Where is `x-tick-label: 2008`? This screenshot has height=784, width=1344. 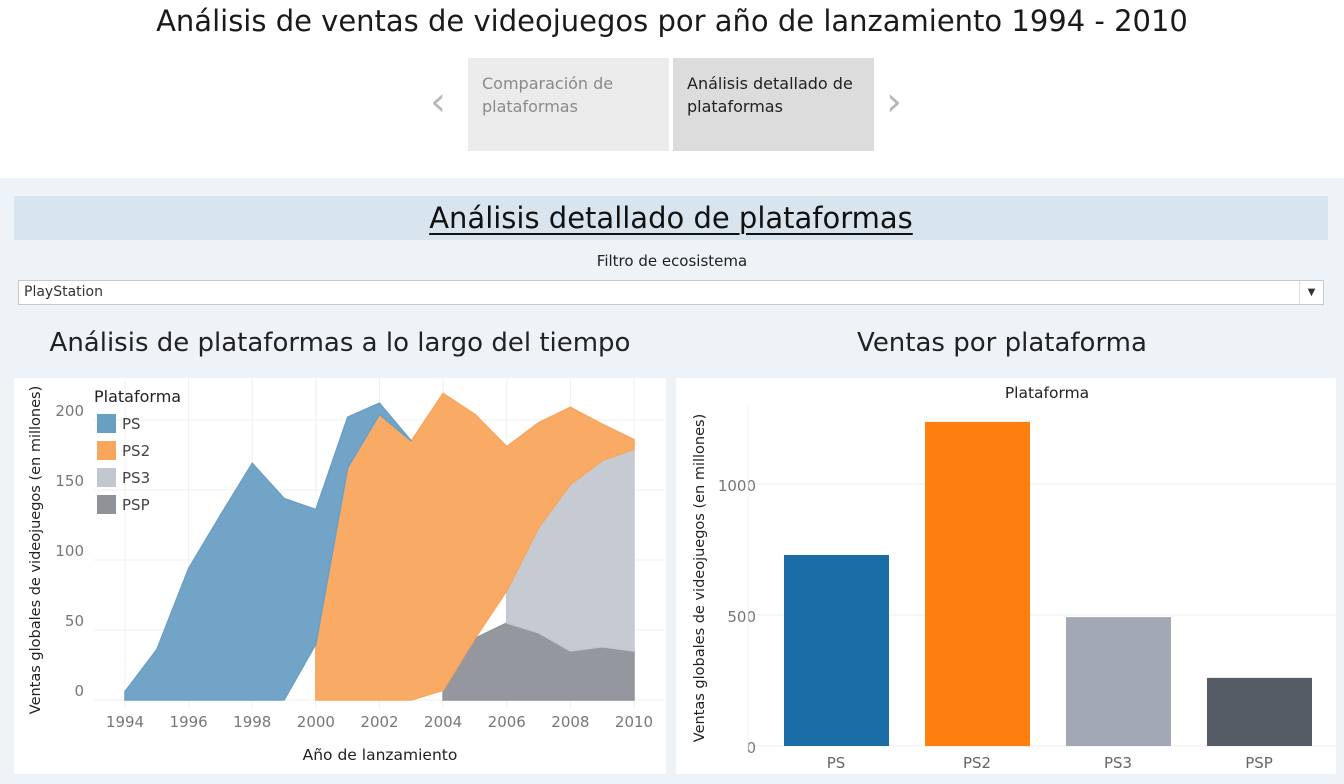
x-tick-label: 2008 is located at coordinates (570, 722).